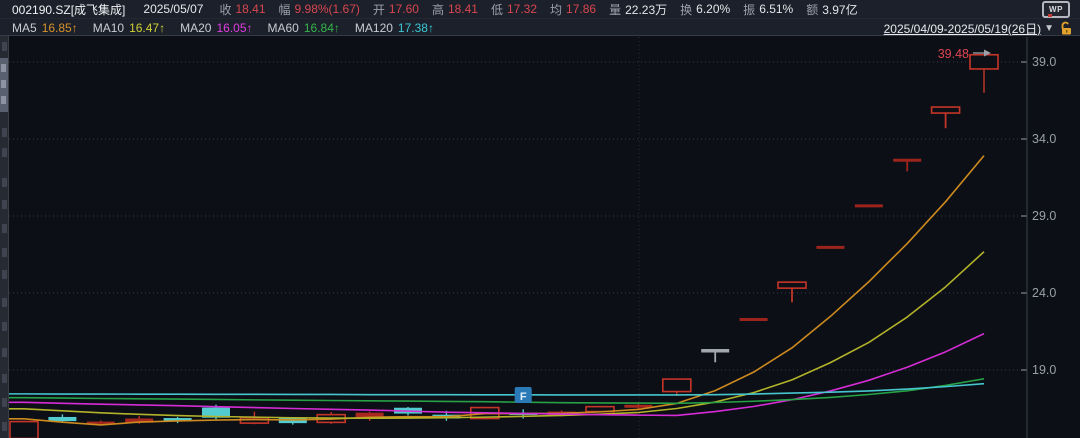  What do you see at coordinates (573, 9) in the screenshot?
I see `quote-avg: 均 17.86` at bounding box center [573, 9].